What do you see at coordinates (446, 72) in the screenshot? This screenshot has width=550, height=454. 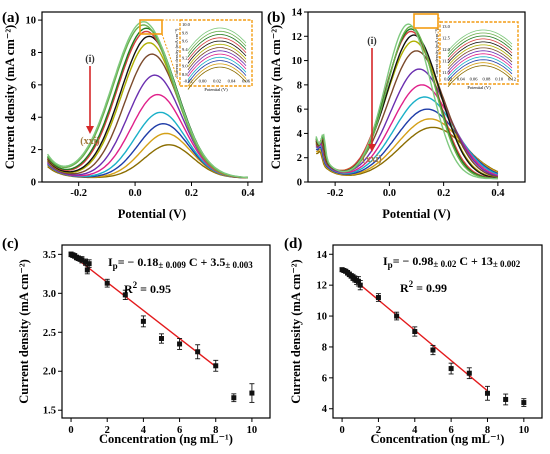 I see `inset-y-tick-label: 11.0` at bounding box center [446, 72].